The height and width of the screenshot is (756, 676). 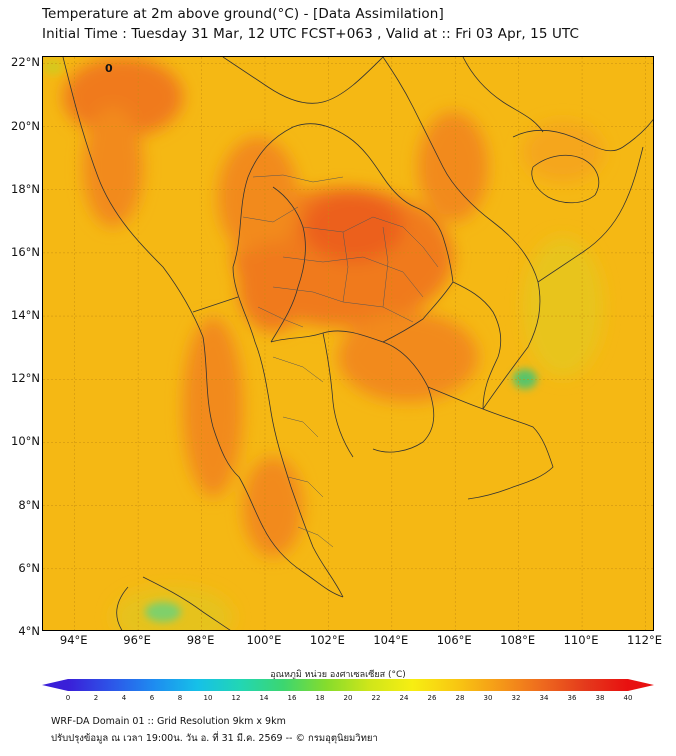 What do you see at coordinates (432, 698) in the screenshot?
I see `colorbar-tick-label: 26` at bounding box center [432, 698].